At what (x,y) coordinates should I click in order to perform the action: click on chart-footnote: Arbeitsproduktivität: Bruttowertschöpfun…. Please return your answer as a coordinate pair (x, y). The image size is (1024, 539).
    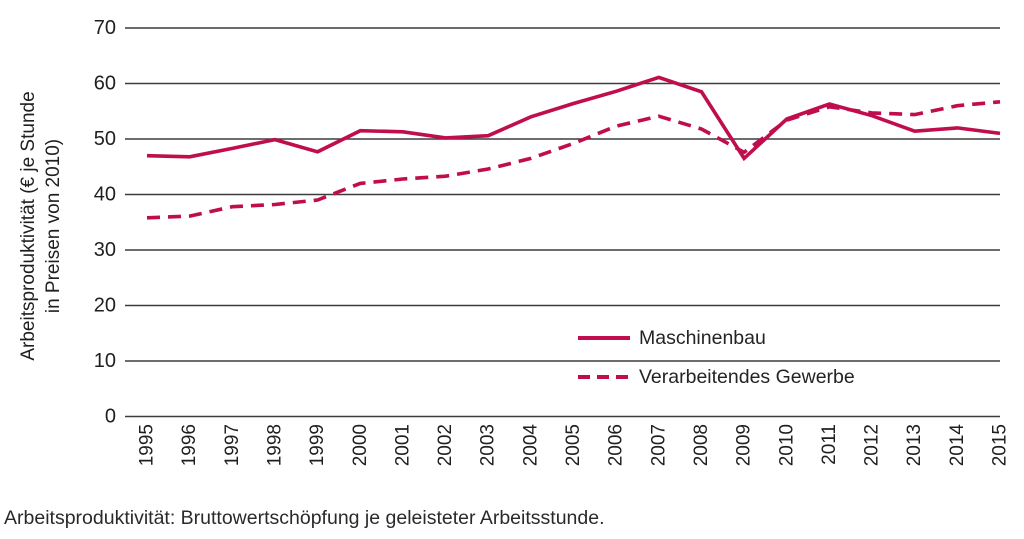
    Looking at the image, I should click on (304, 518).